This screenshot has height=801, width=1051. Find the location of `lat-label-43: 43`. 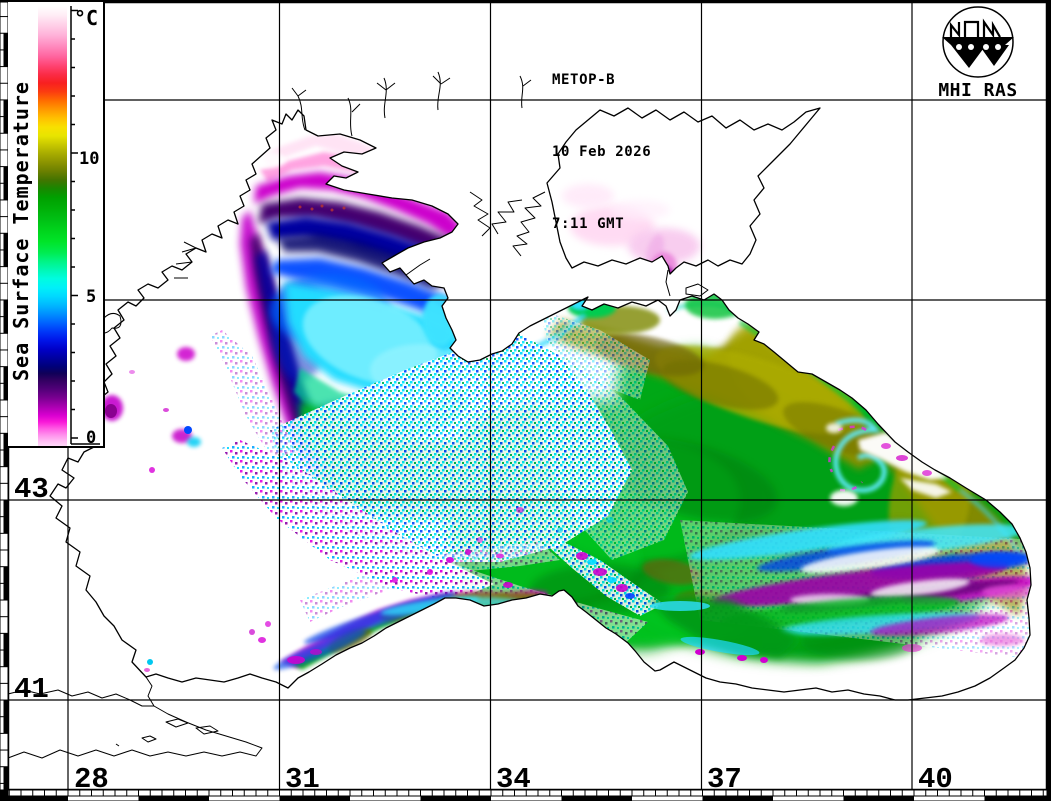

lat-label-43: 43 is located at coordinates (31, 489).